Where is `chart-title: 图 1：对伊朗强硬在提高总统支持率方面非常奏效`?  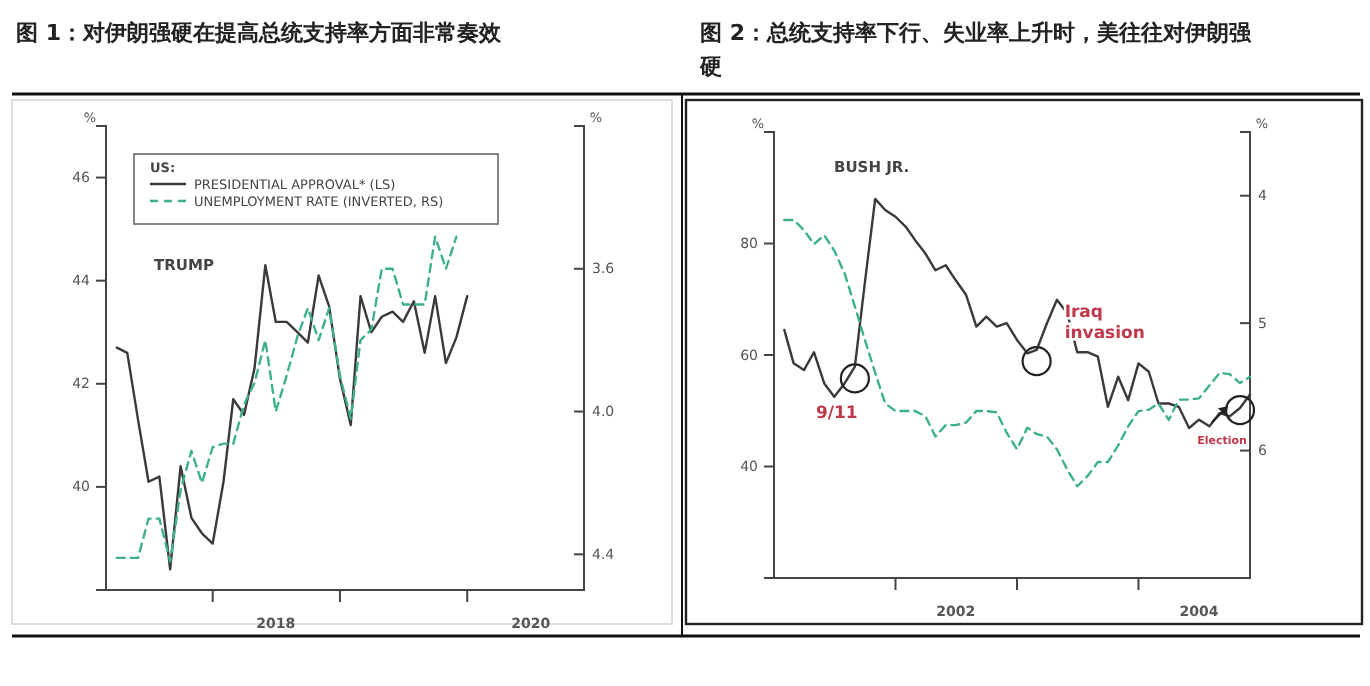
chart-title: 图 1：对伊朗强硬在提高总统支持率方面非常奏效 is located at coordinates (259, 33).